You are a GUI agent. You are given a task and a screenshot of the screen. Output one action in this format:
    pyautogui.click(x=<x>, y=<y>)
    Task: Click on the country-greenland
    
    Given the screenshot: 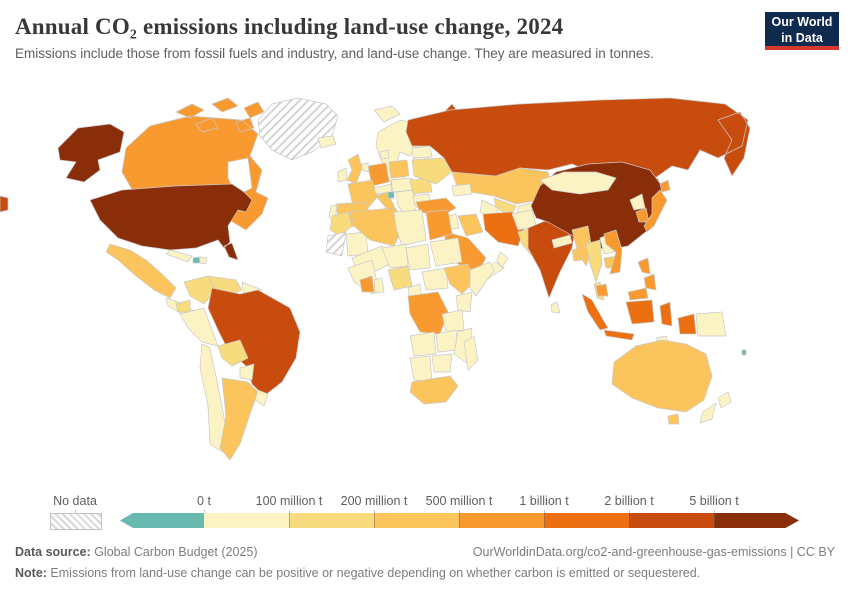 What is the action you would take?
    pyautogui.click(x=298, y=129)
    